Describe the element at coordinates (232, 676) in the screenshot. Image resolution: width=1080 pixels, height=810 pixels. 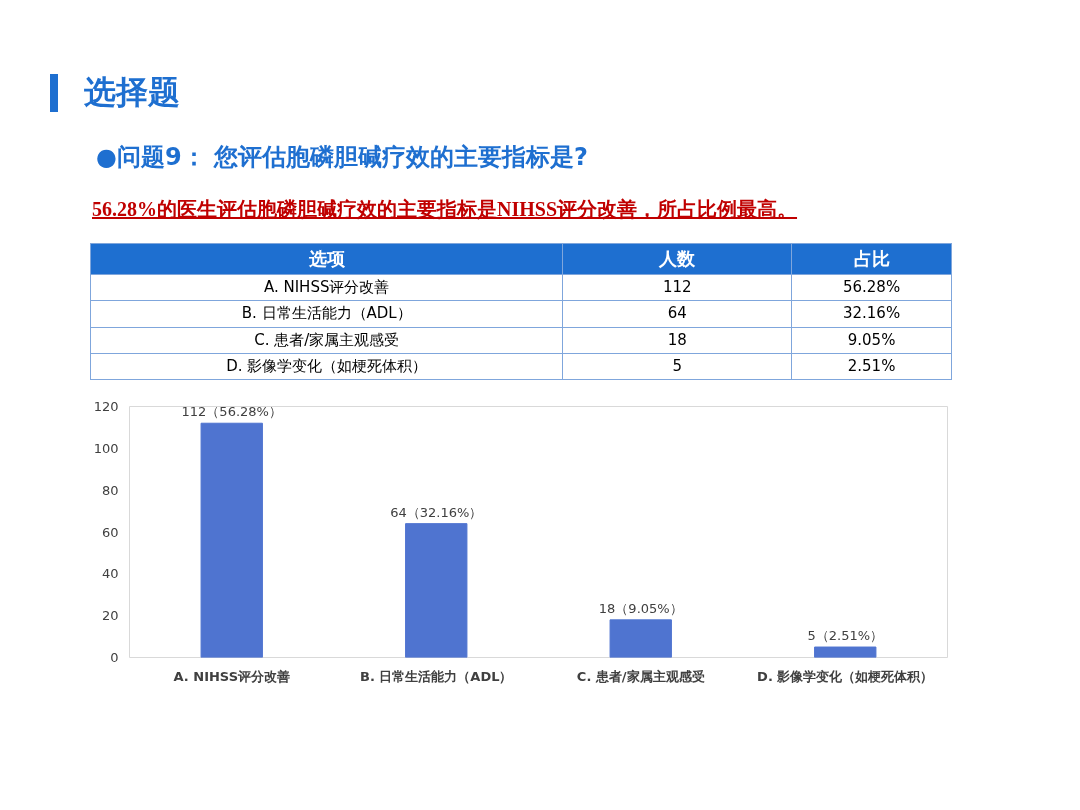
I see `x-tick-label: A. NIHSS评分改善` at that location.